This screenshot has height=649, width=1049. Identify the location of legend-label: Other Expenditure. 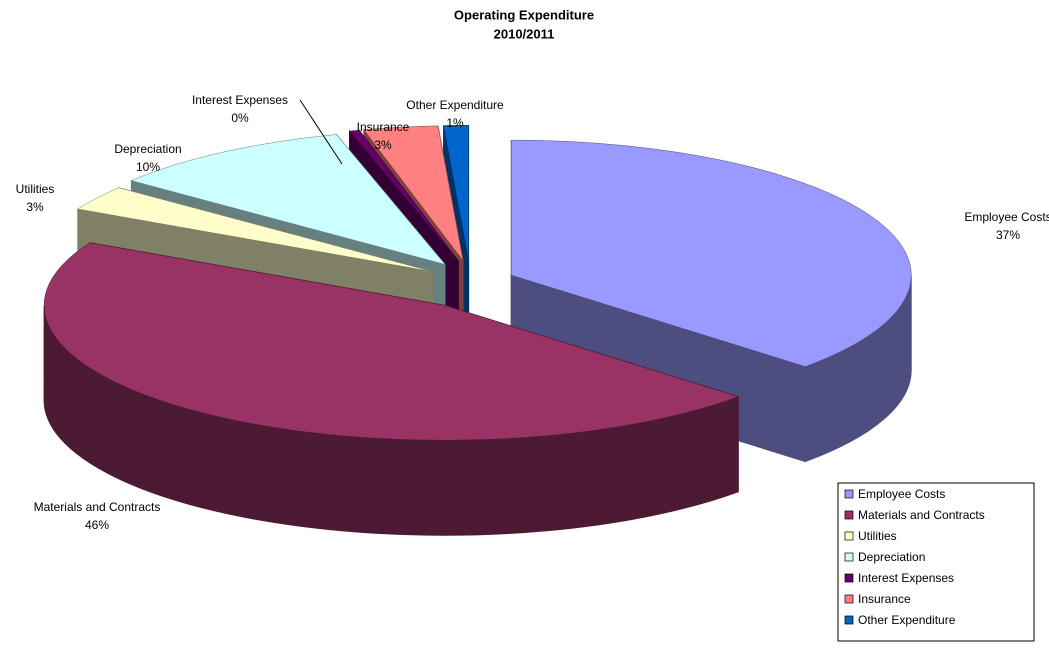
(907, 620).